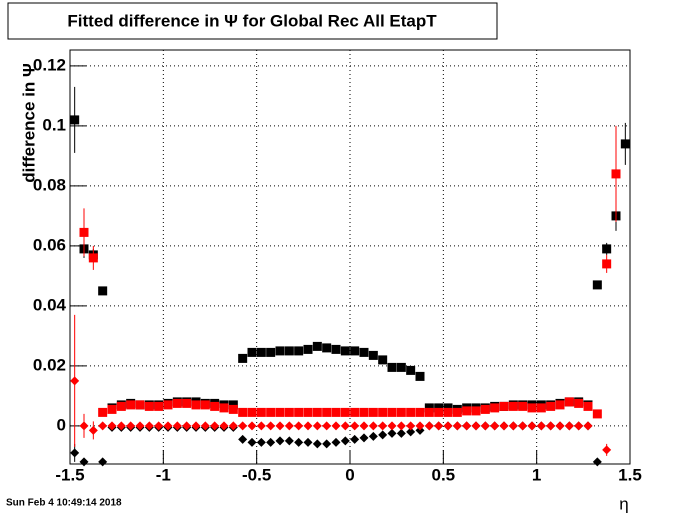 The width and height of the screenshot is (700, 514). I want to click on y-tick-label: 0.1, so click(54, 124).